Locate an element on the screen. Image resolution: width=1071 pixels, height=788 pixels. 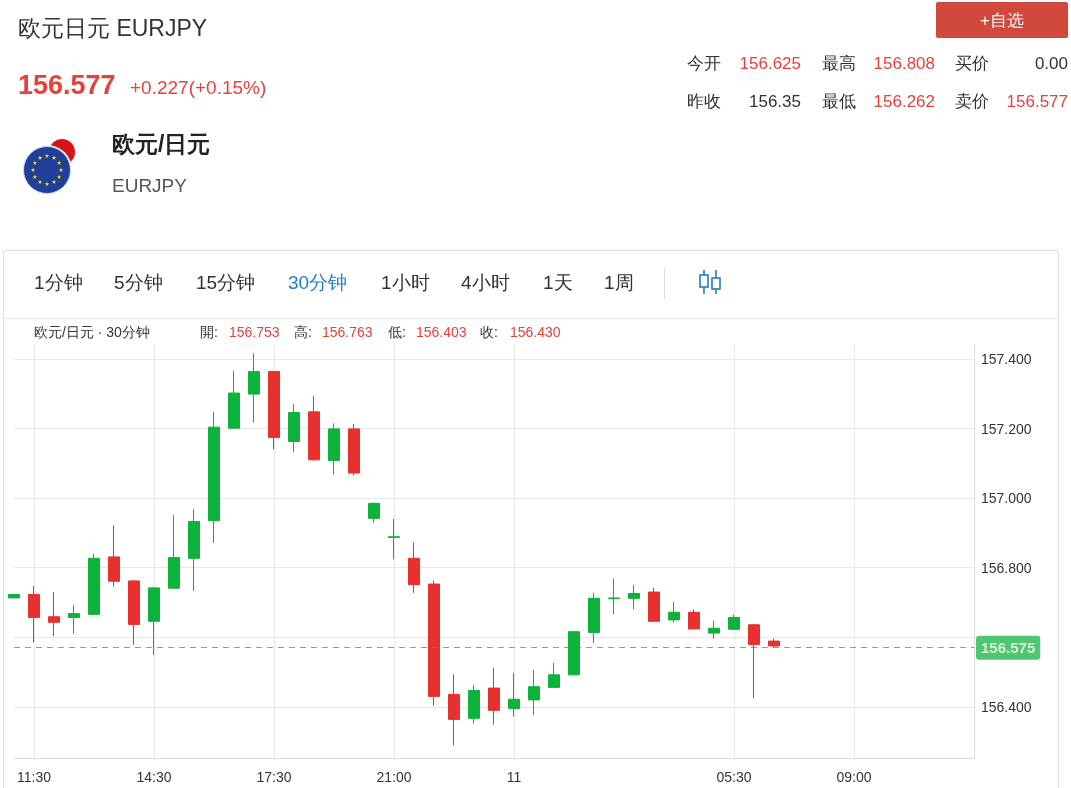
text: 卖价 is located at coordinates (972, 102).